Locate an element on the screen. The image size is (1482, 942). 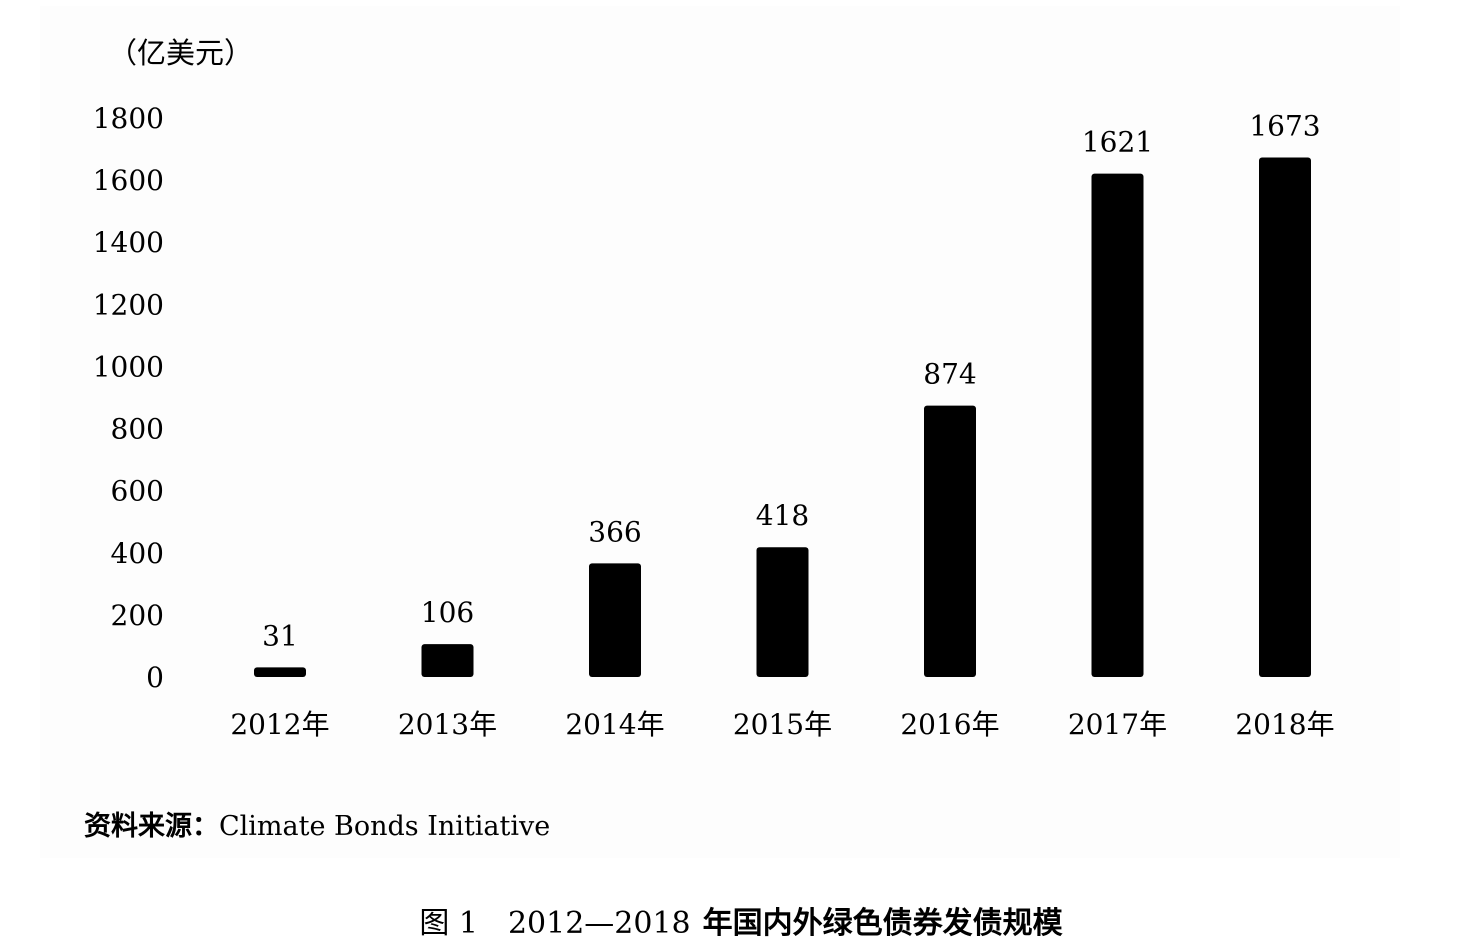
y-tick-label: 1600 is located at coordinates (128, 180).